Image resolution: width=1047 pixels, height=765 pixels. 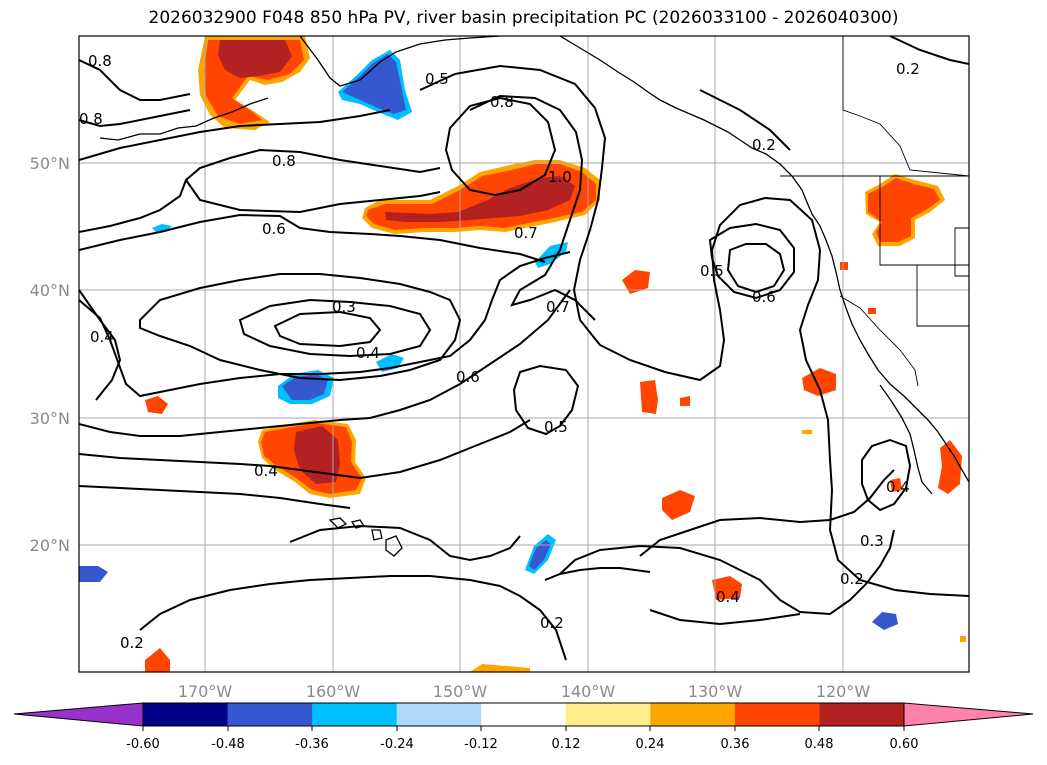 I want to click on colorbar-tick-label: 0.60, so click(x=904, y=744).